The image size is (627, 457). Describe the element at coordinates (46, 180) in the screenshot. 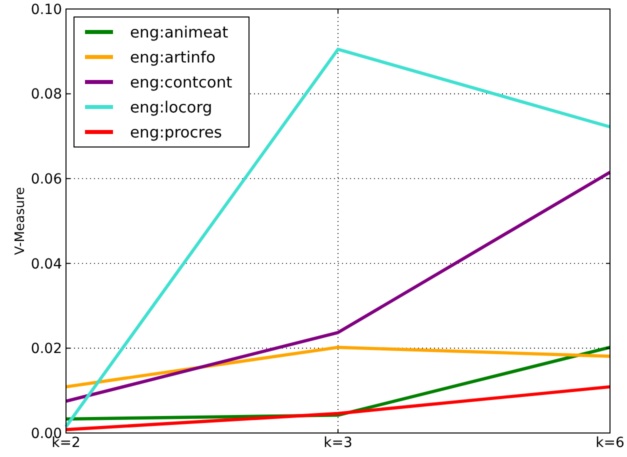

I see `y-tick-label: 0.06` at that location.